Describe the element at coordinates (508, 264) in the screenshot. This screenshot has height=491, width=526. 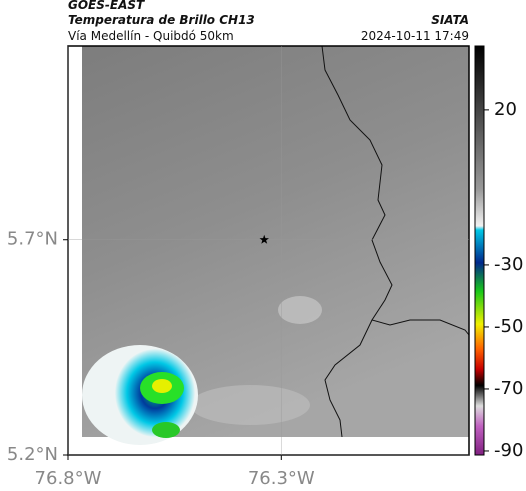
I see `colorbar-tick-label: -30` at that location.